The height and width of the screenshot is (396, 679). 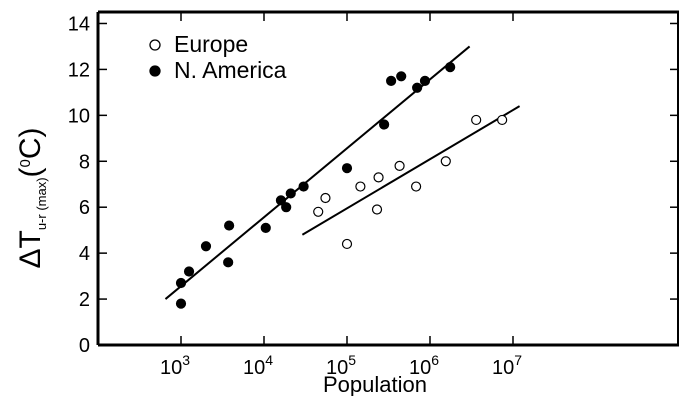 I want to click on y-axis-title: ΔTu-r (max)(0C), so click(x=31, y=197).